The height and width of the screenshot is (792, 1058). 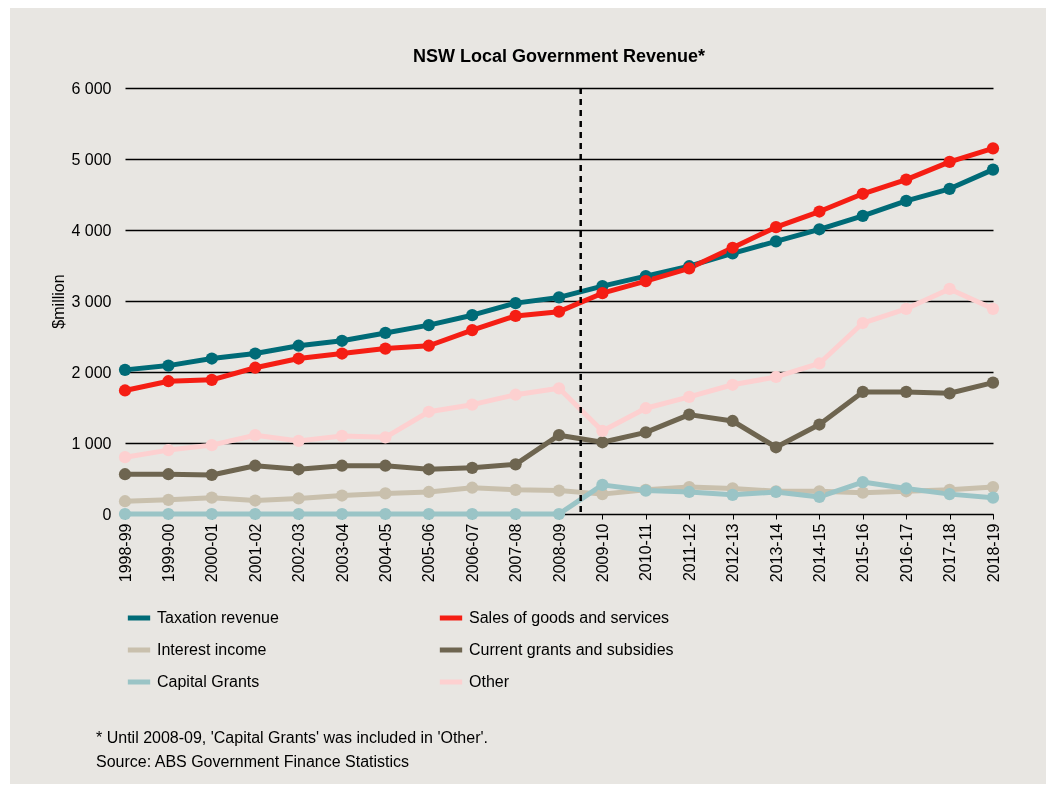 I want to click on x-tick-label: 2006-07, so click(x=472, y=553).